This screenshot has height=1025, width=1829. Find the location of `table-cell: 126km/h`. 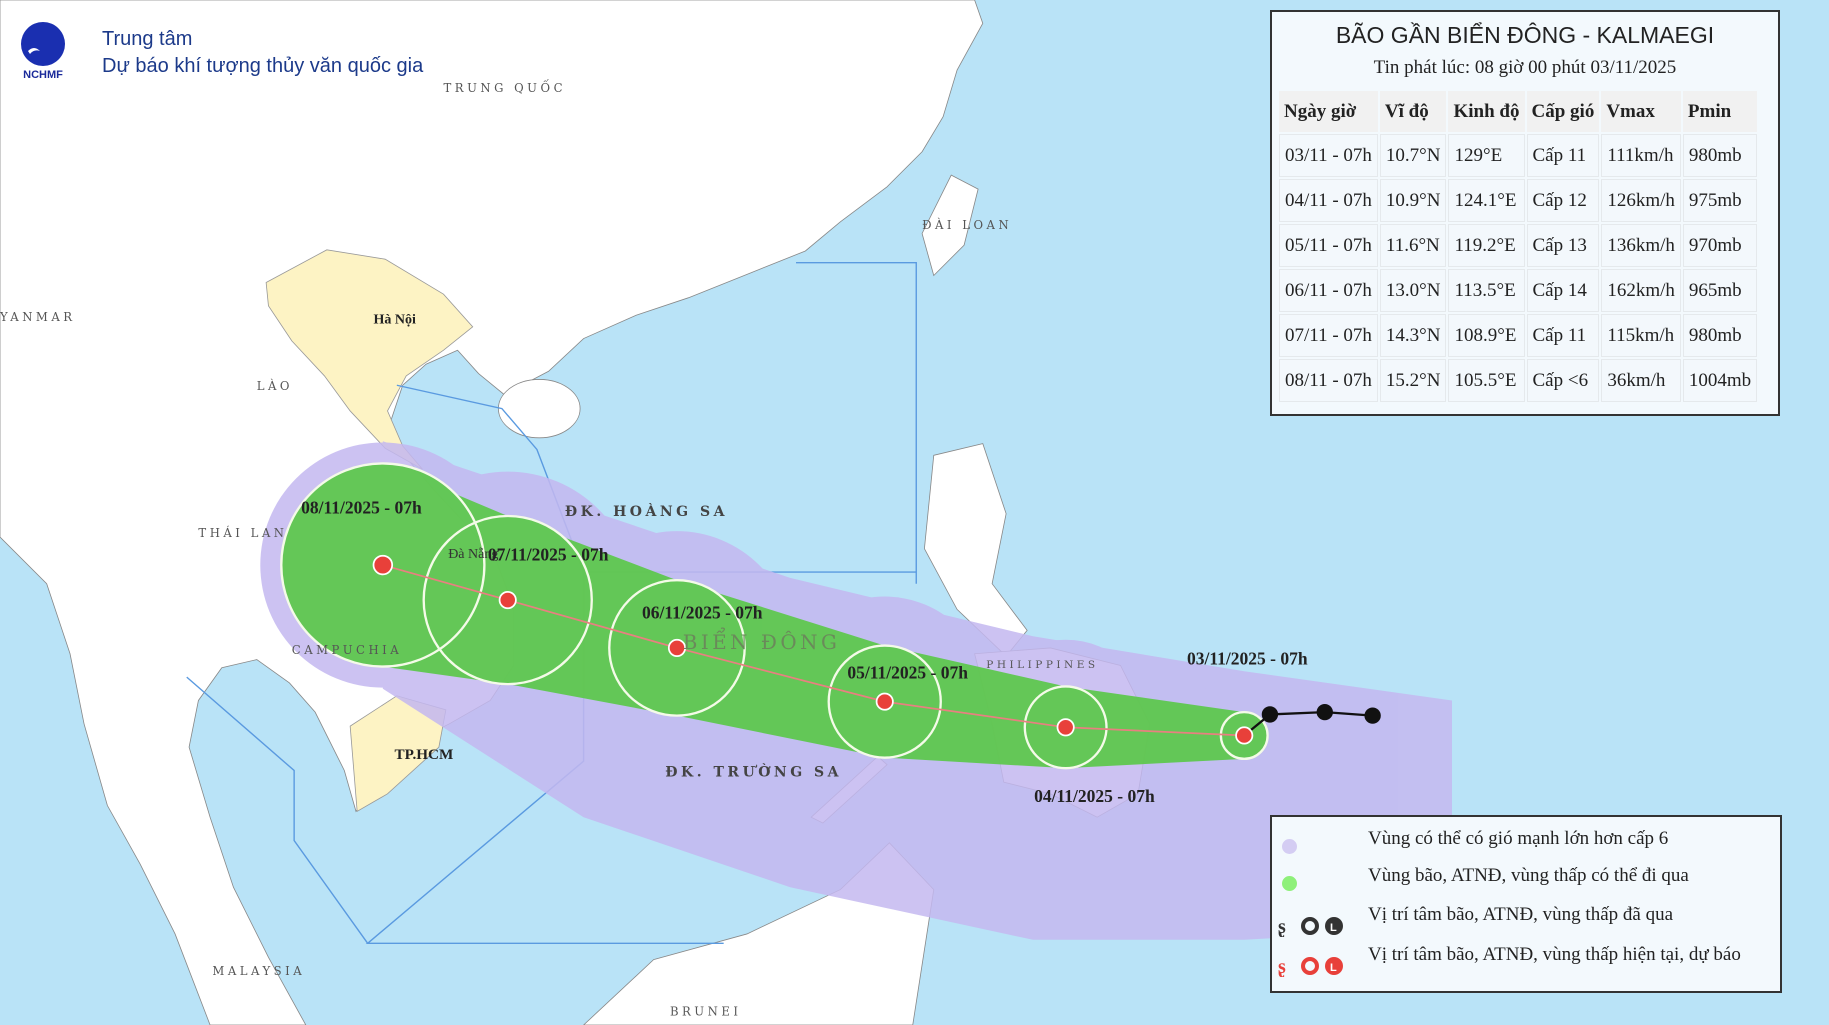

table-cell: 126km/h is located at coordinates (1641, 200).